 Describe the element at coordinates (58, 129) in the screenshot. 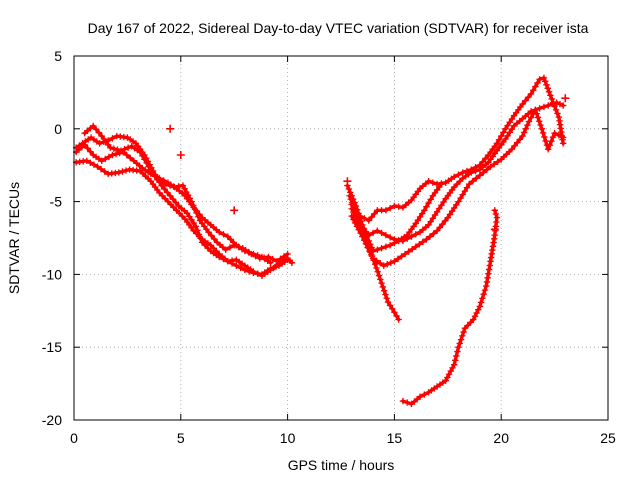

I see `y-tick-label: 0` at that location.